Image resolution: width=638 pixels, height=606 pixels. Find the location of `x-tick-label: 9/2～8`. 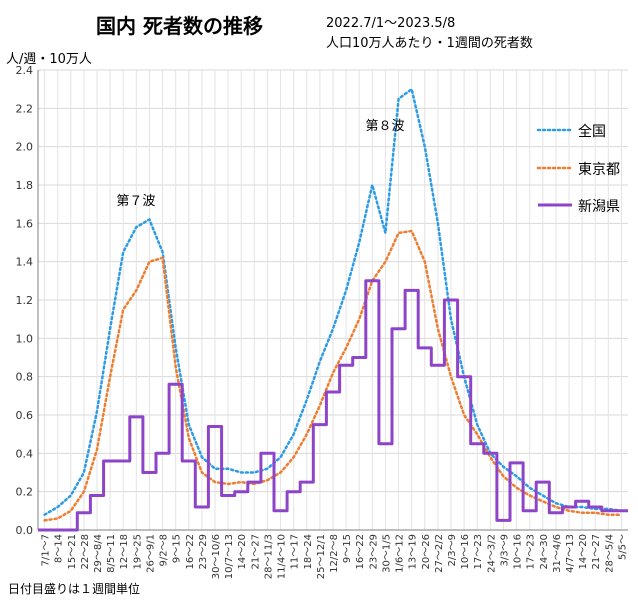

x-tick-label: 9/2～8 is located at coordinates (164, 550).